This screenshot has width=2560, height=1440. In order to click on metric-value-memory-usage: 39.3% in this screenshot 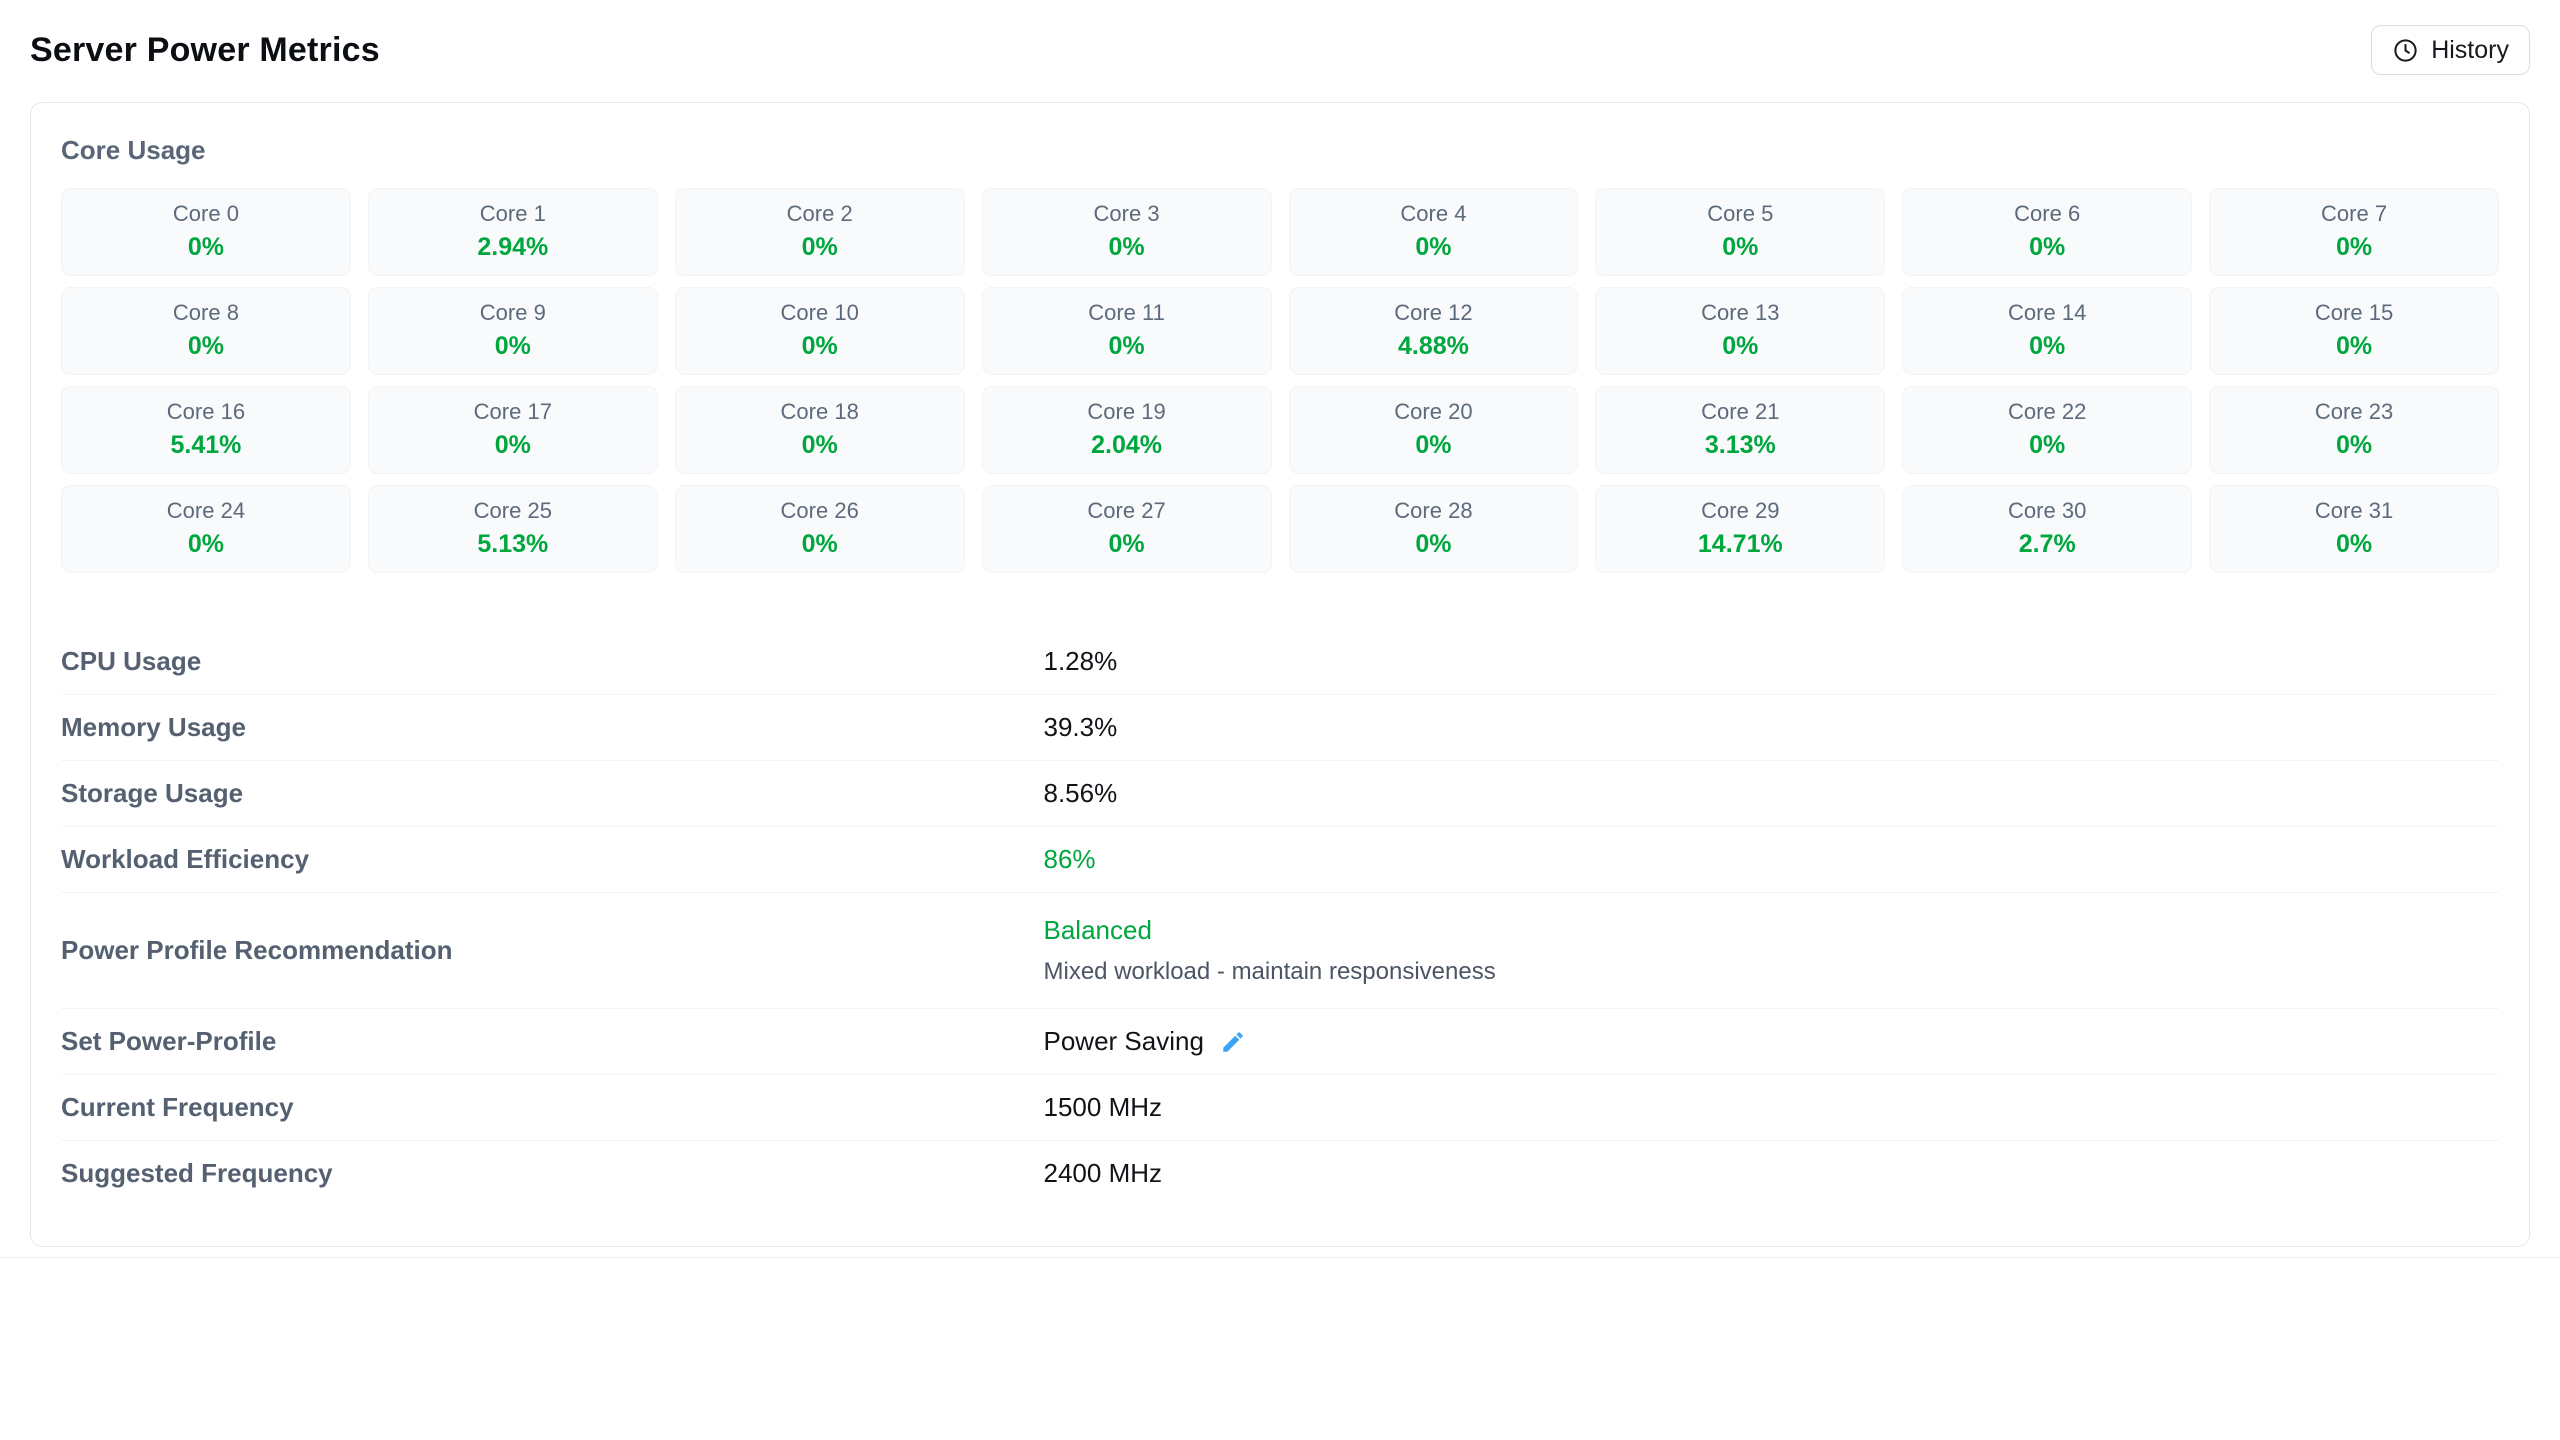, I will do `click(1081, 727)`.